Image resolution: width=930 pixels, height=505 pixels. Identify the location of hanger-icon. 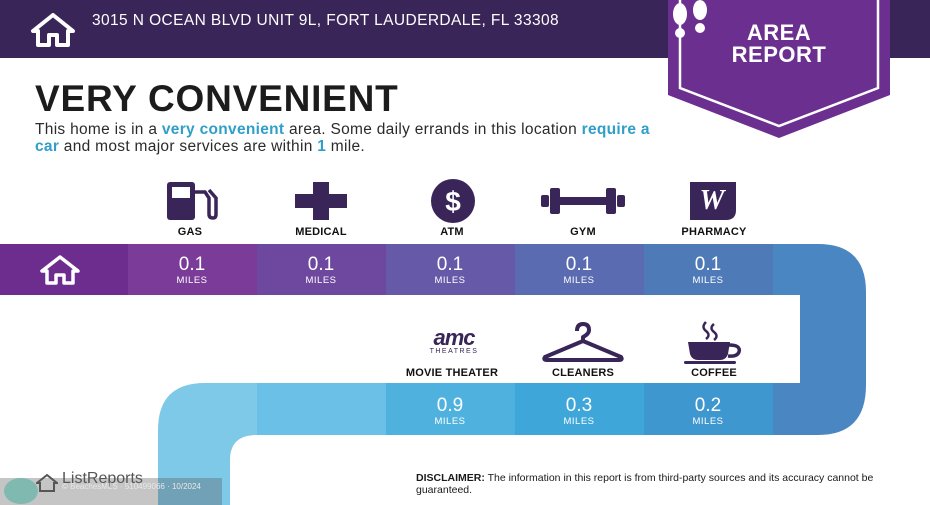
(583, 342).